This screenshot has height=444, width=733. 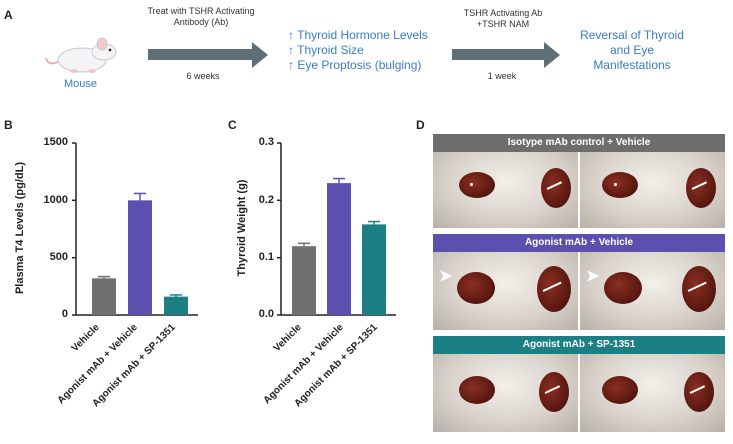 I want to click on step2-duration: 1 week, so click(x=502, y=76).